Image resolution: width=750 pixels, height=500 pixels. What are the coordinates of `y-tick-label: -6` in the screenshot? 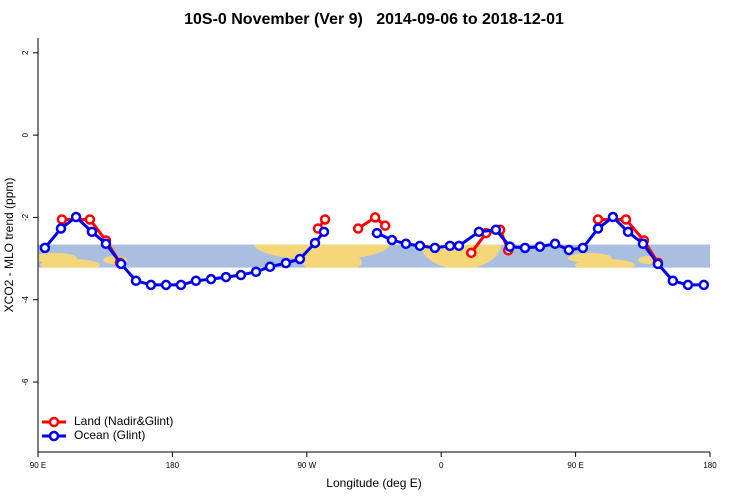 It's located at (25, 382).